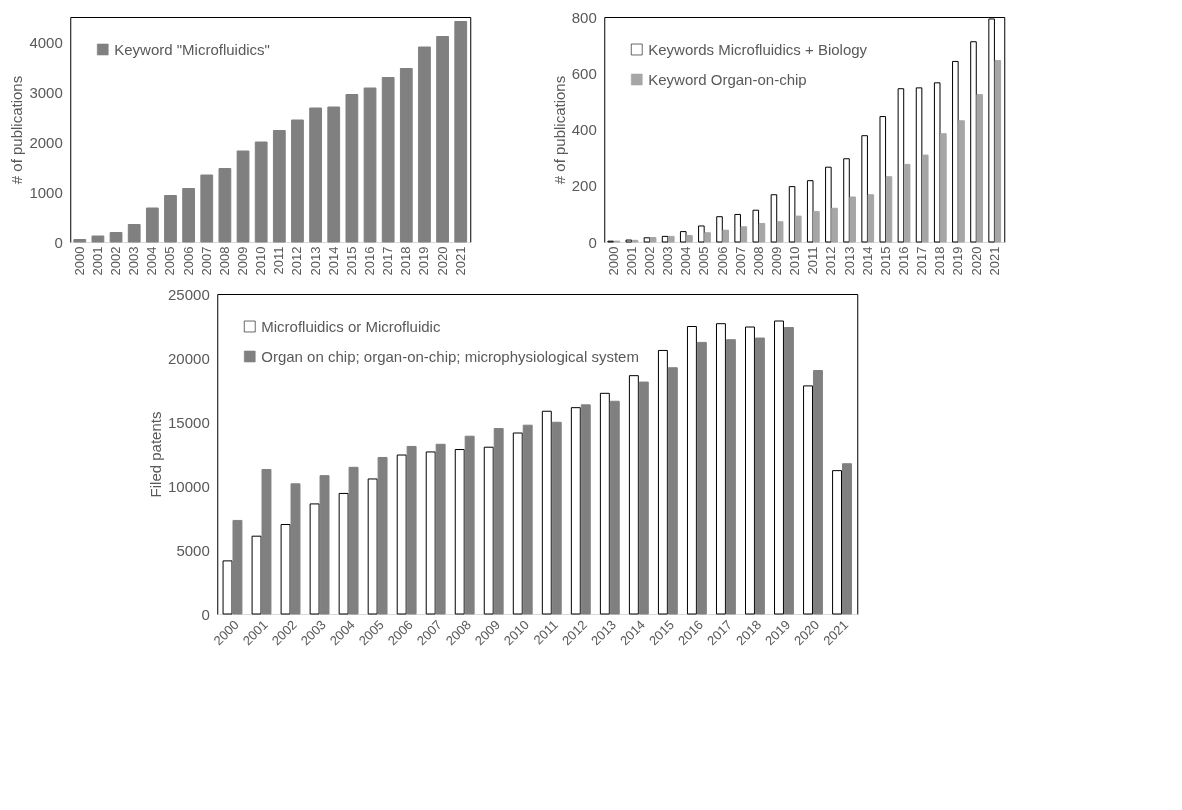 The width and height of the screenshot is (1182, 810). I want to click on y-tick-label: 3000, so click(46, 92).